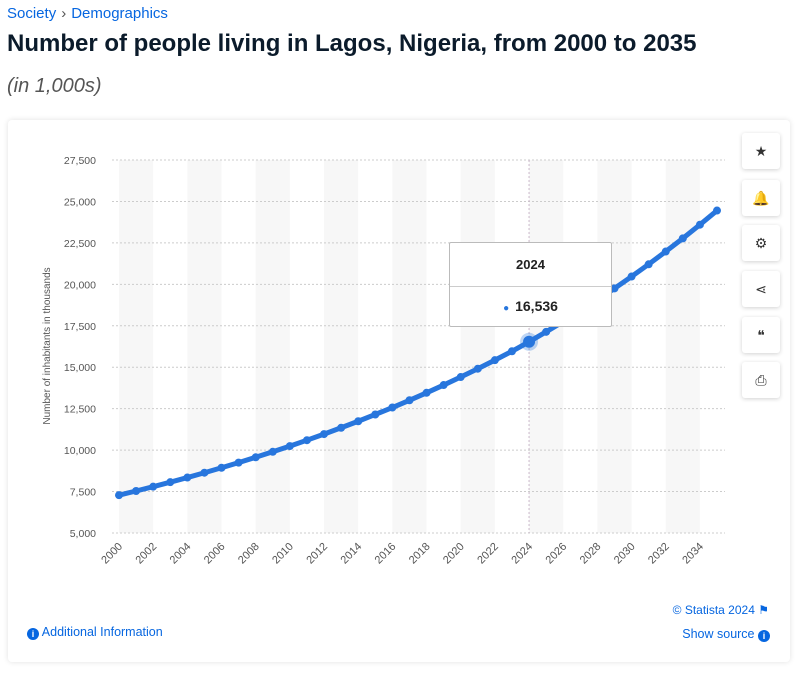 The image size is (799, 674). I want to click on gear-icon: ⚙, so click(761, 242).